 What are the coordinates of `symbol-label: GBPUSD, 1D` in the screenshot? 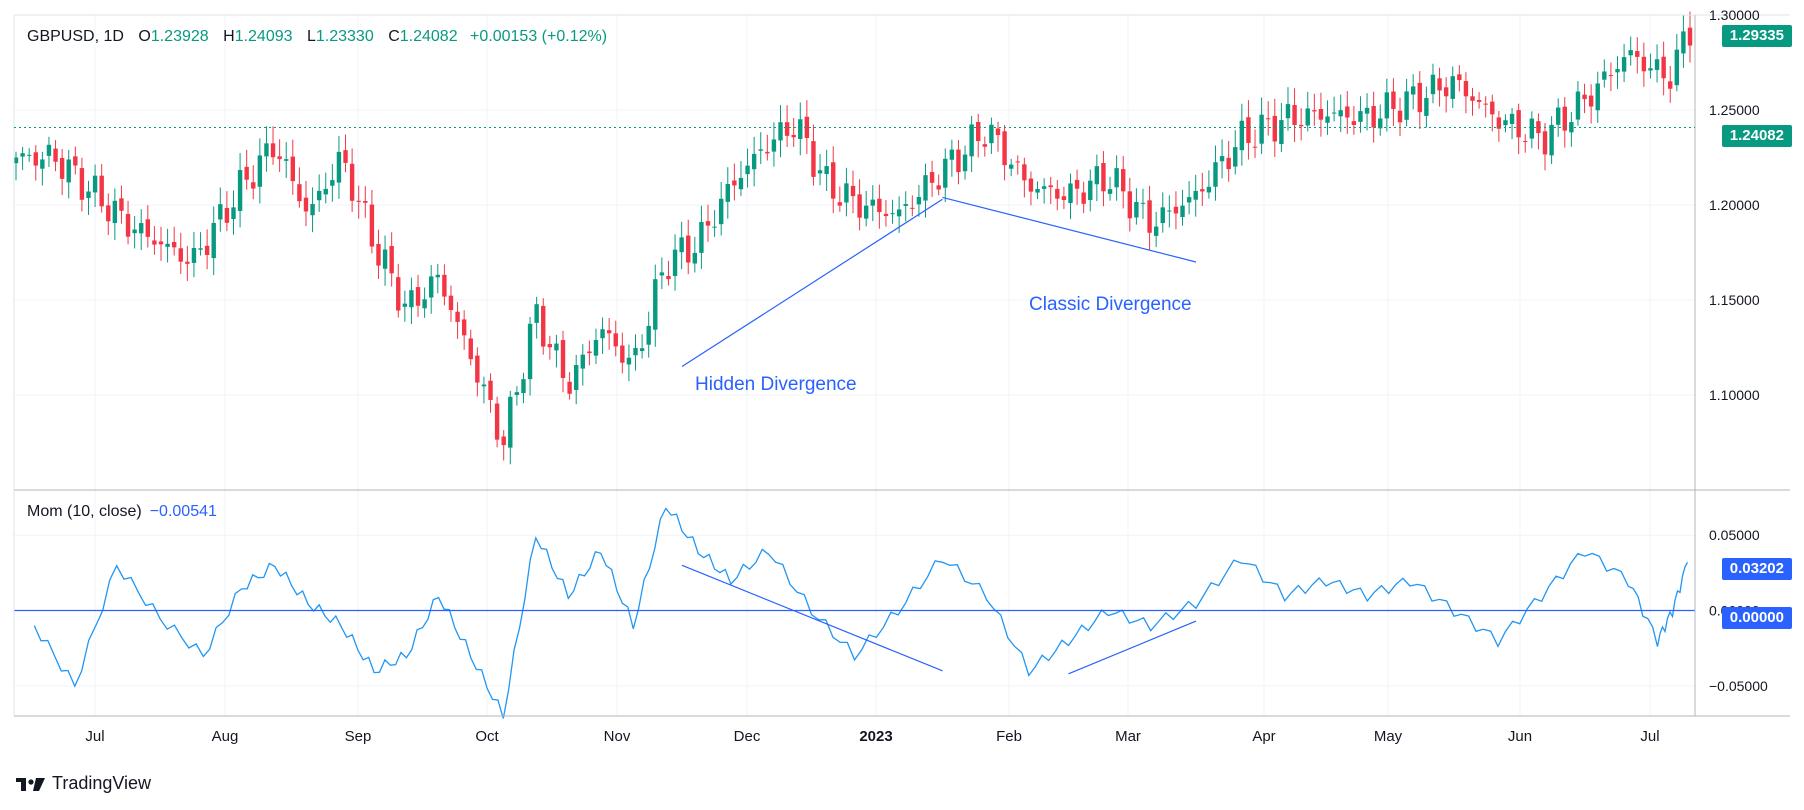 It's located at (75, 36).